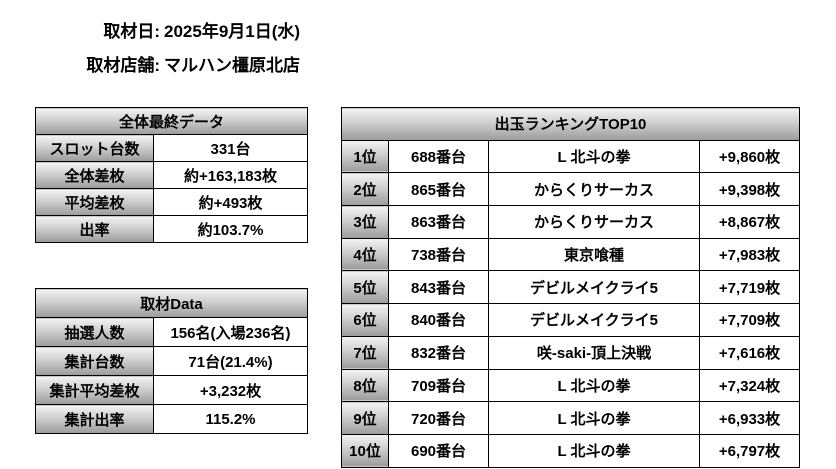  What do you see at coordinates (94, 419) in the screenshot?
I see `row-label: 集計出率` at bounding box center [94, 419].